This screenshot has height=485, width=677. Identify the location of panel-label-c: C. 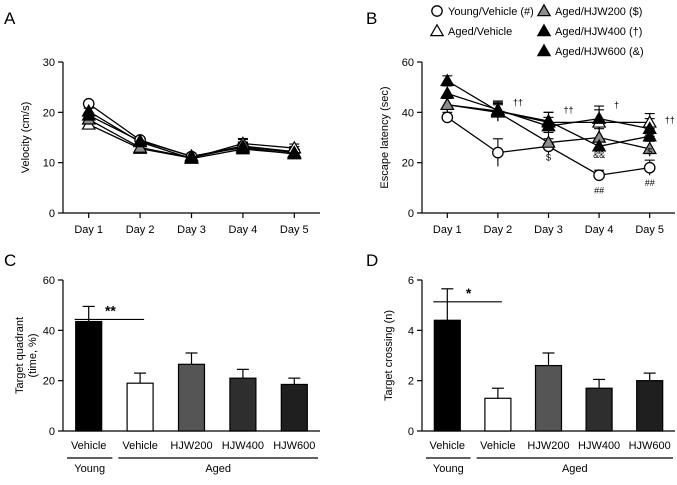
(10, 260).